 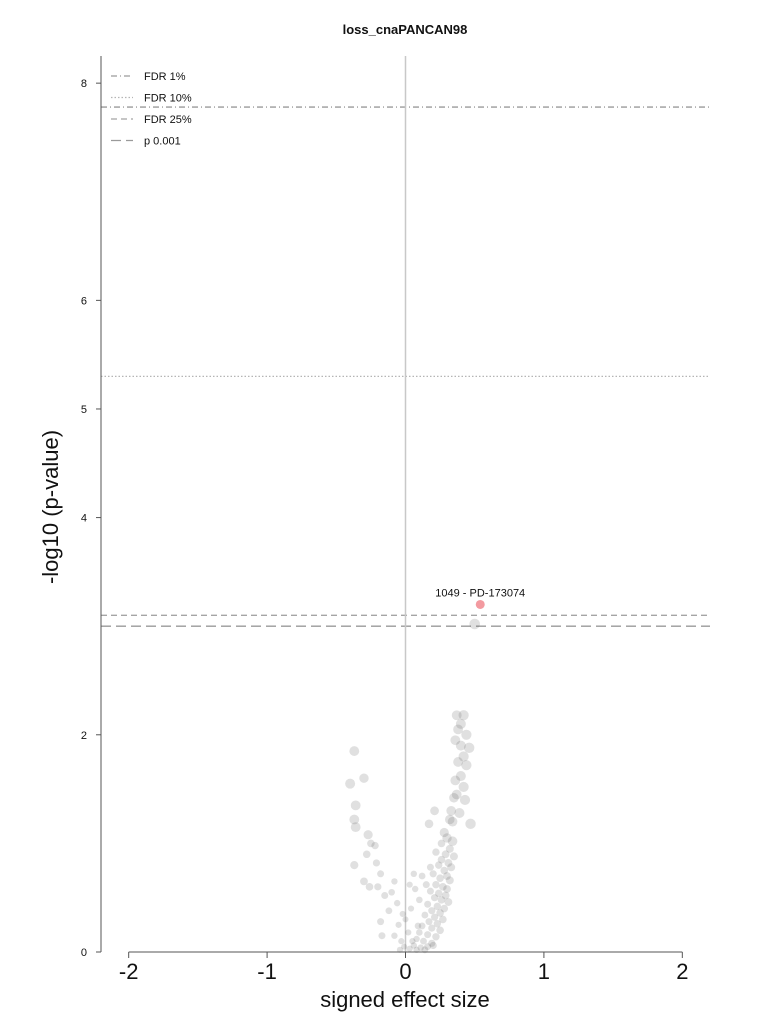 What do you see at coordinates (151, 109) in the screenshot?
I see `legend: FDR 1% FDR 10% FDR 25% p 0.001` at bounding box center [151, 109].